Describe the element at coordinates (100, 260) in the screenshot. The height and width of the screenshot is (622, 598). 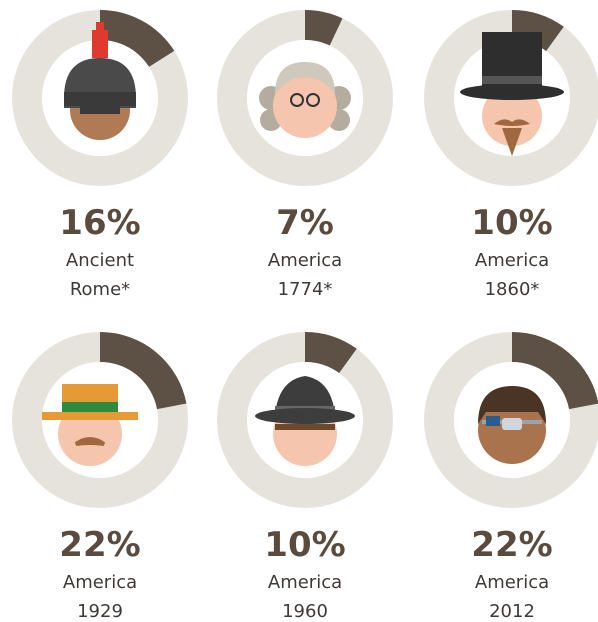
I see `caption: Ancient` at that location.